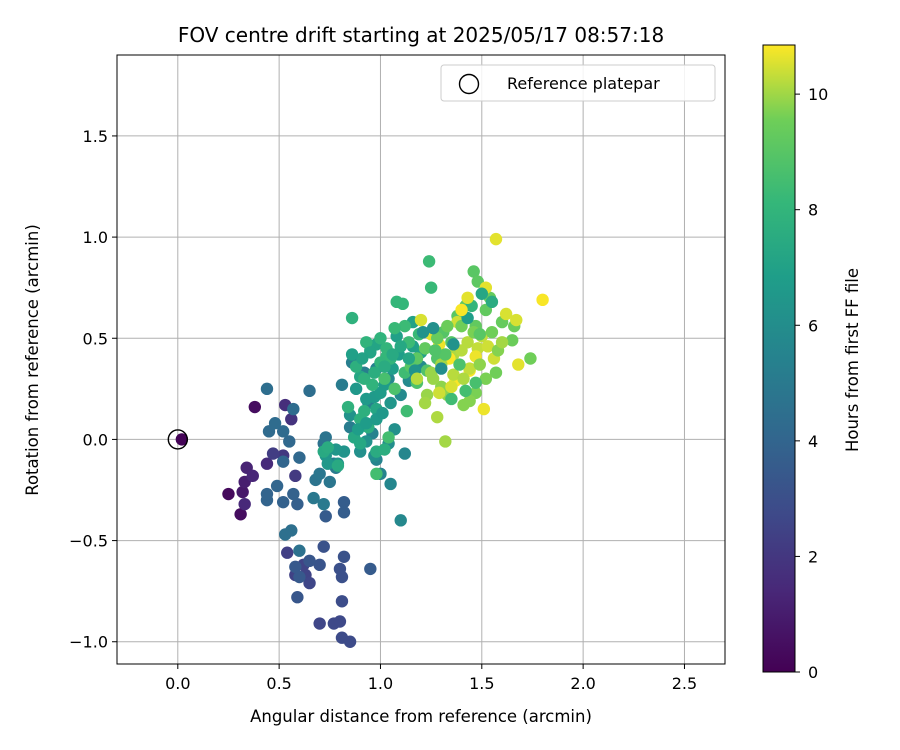 This screenshot has width=900, height=750. Describe the element at coordinates (278, 683) in the screenshot. I see `x-tick-label: 0.5` at that location.